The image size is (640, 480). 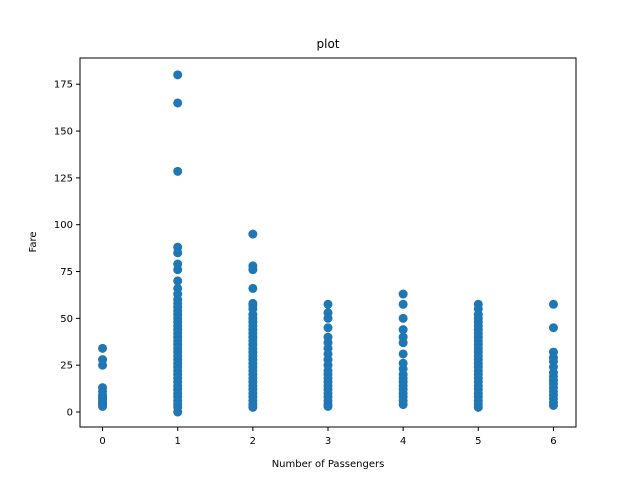 I want to click on x-tick-label: 3, so click(x=328, y=441).